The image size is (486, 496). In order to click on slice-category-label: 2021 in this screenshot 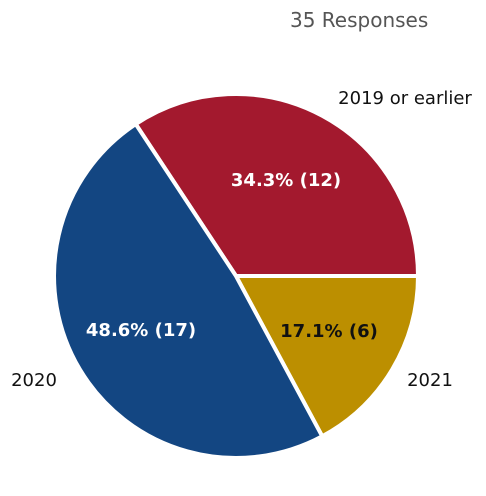, I will do `click(430, 380)`.